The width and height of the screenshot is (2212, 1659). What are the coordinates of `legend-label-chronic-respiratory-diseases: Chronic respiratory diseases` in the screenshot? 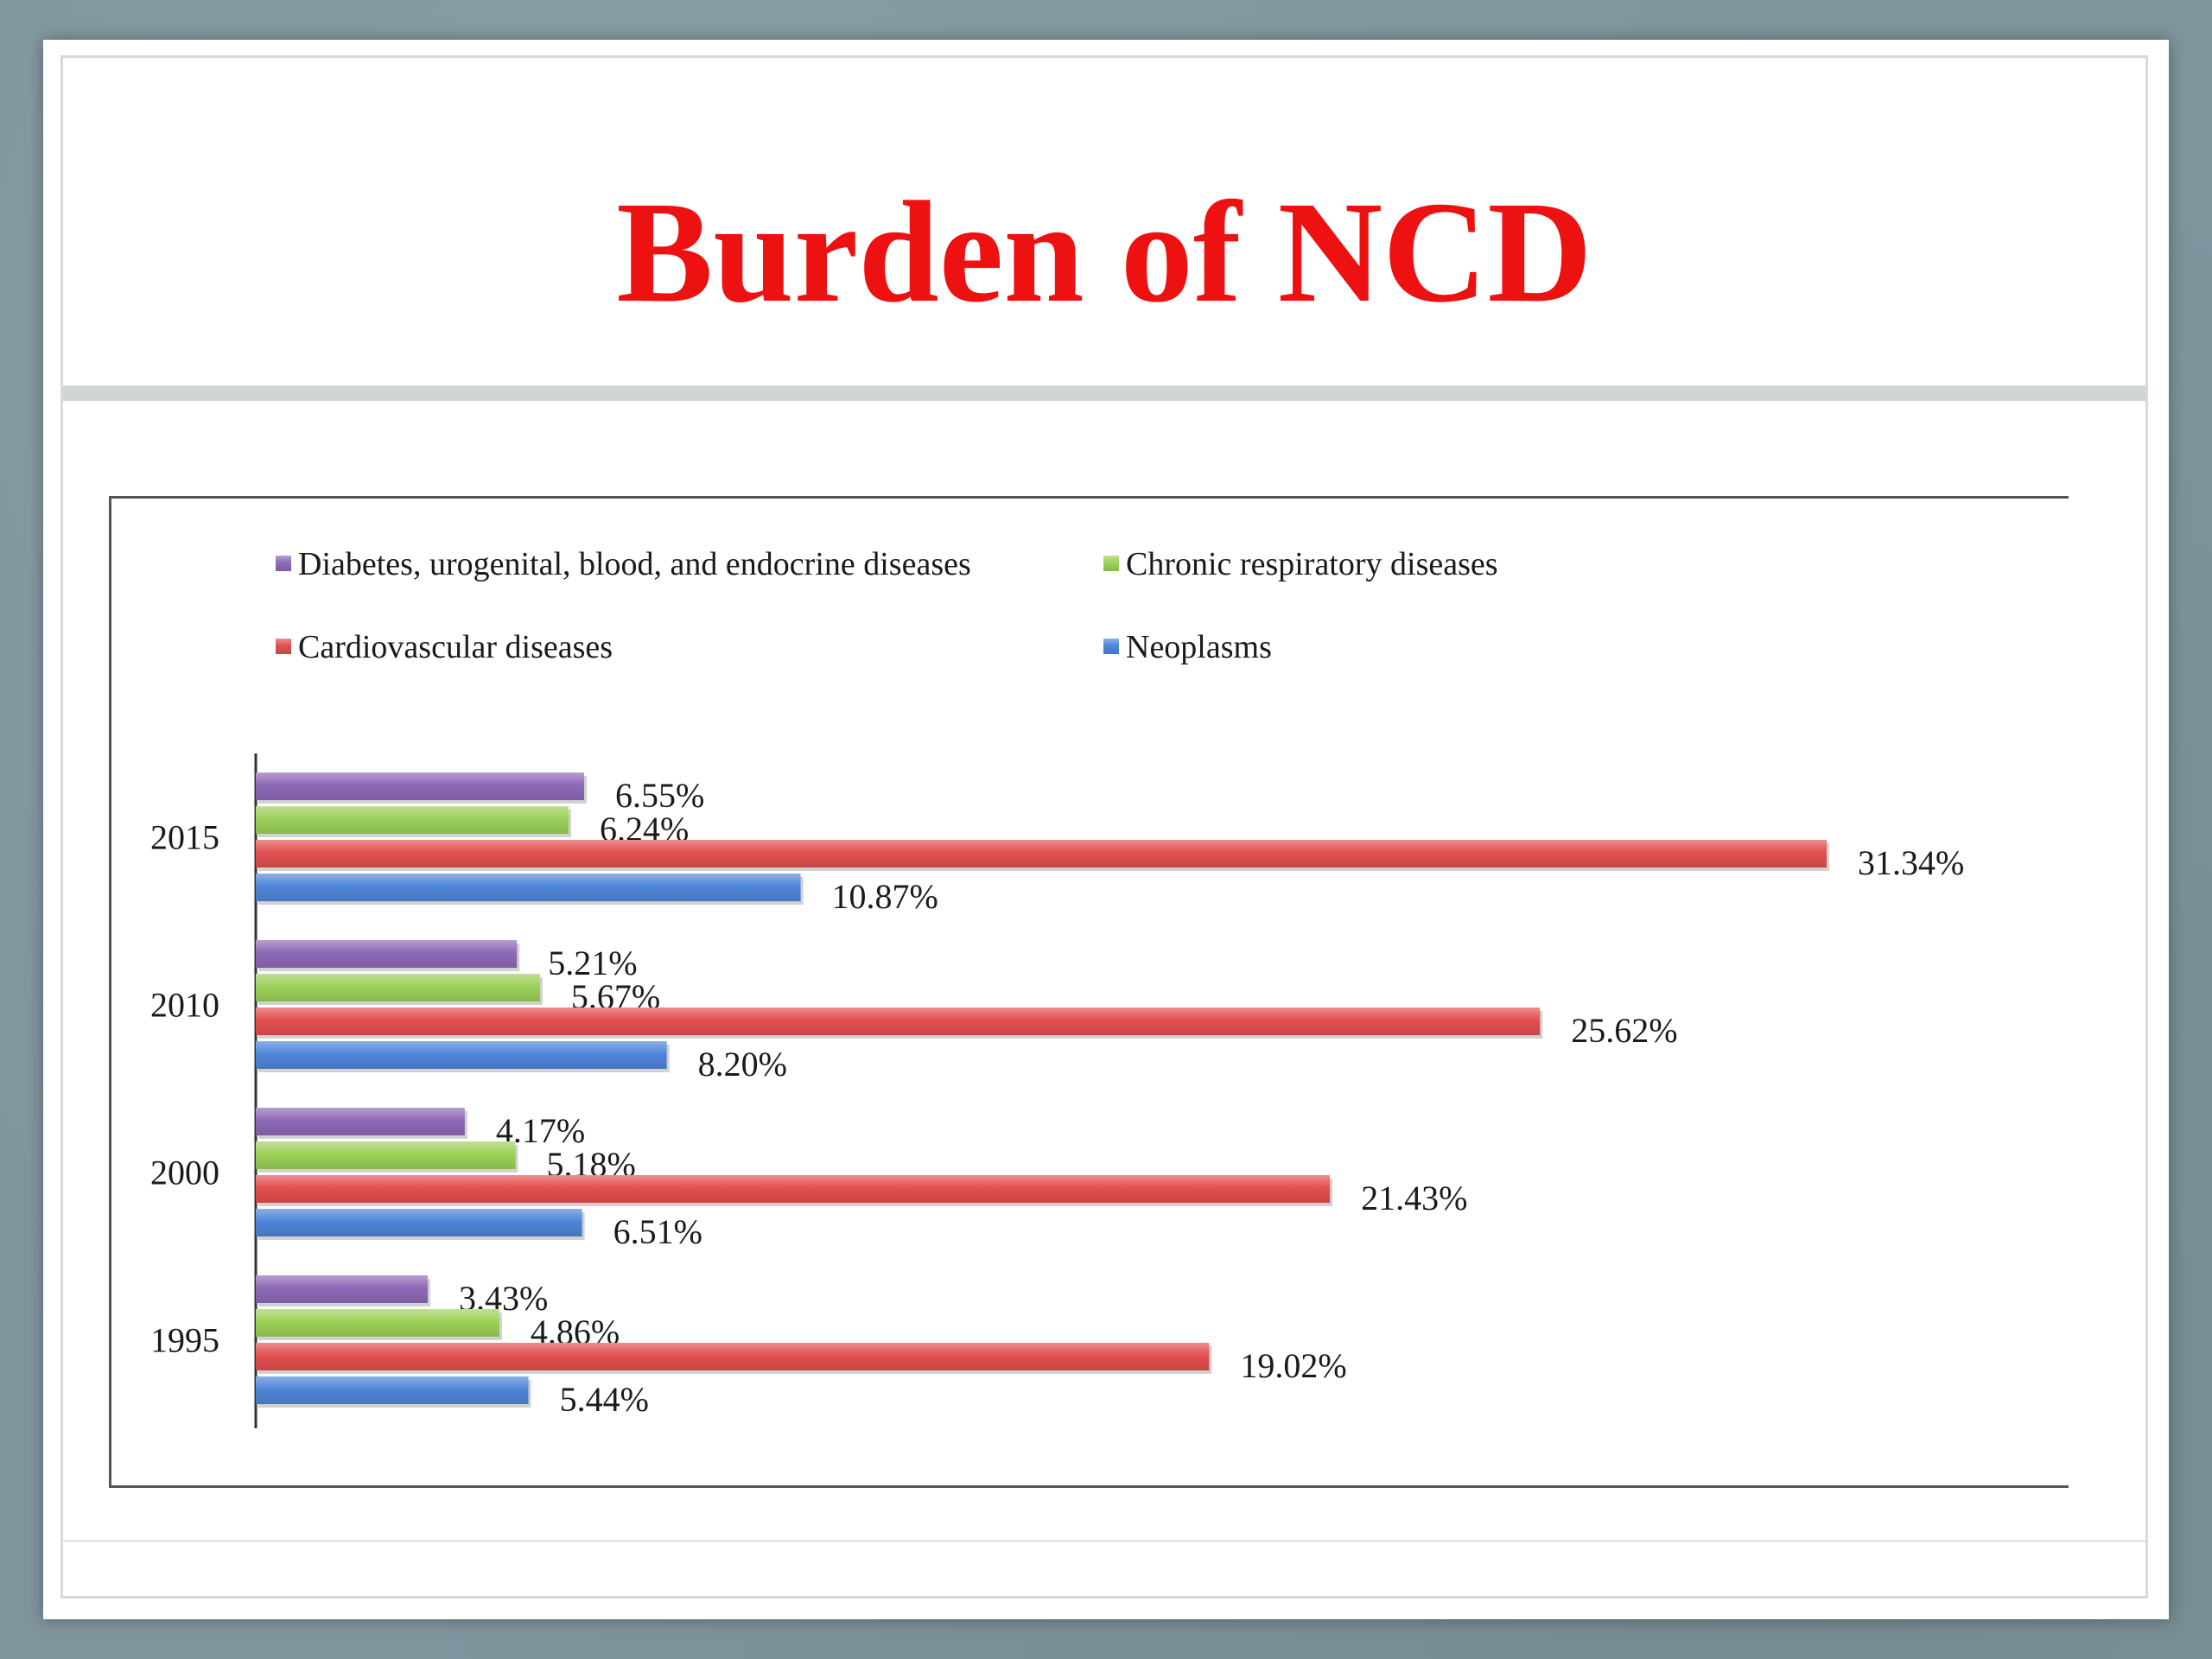 It's located at (1312, 564).